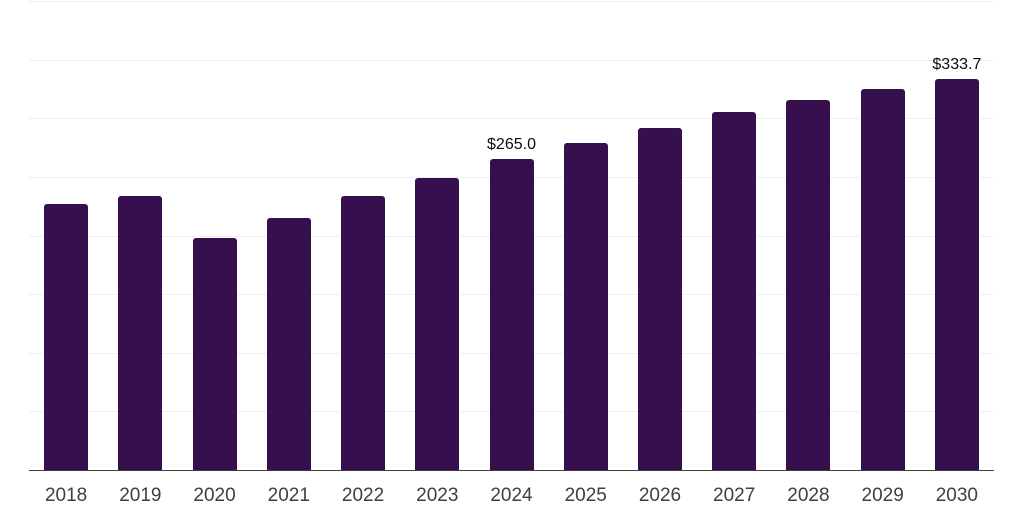 The height and width of the screenshot is (512, 1024). What do you see at coordinates (585, 306) in the screenshot?
I see `bar-2025` at bounding box center [585, 306].